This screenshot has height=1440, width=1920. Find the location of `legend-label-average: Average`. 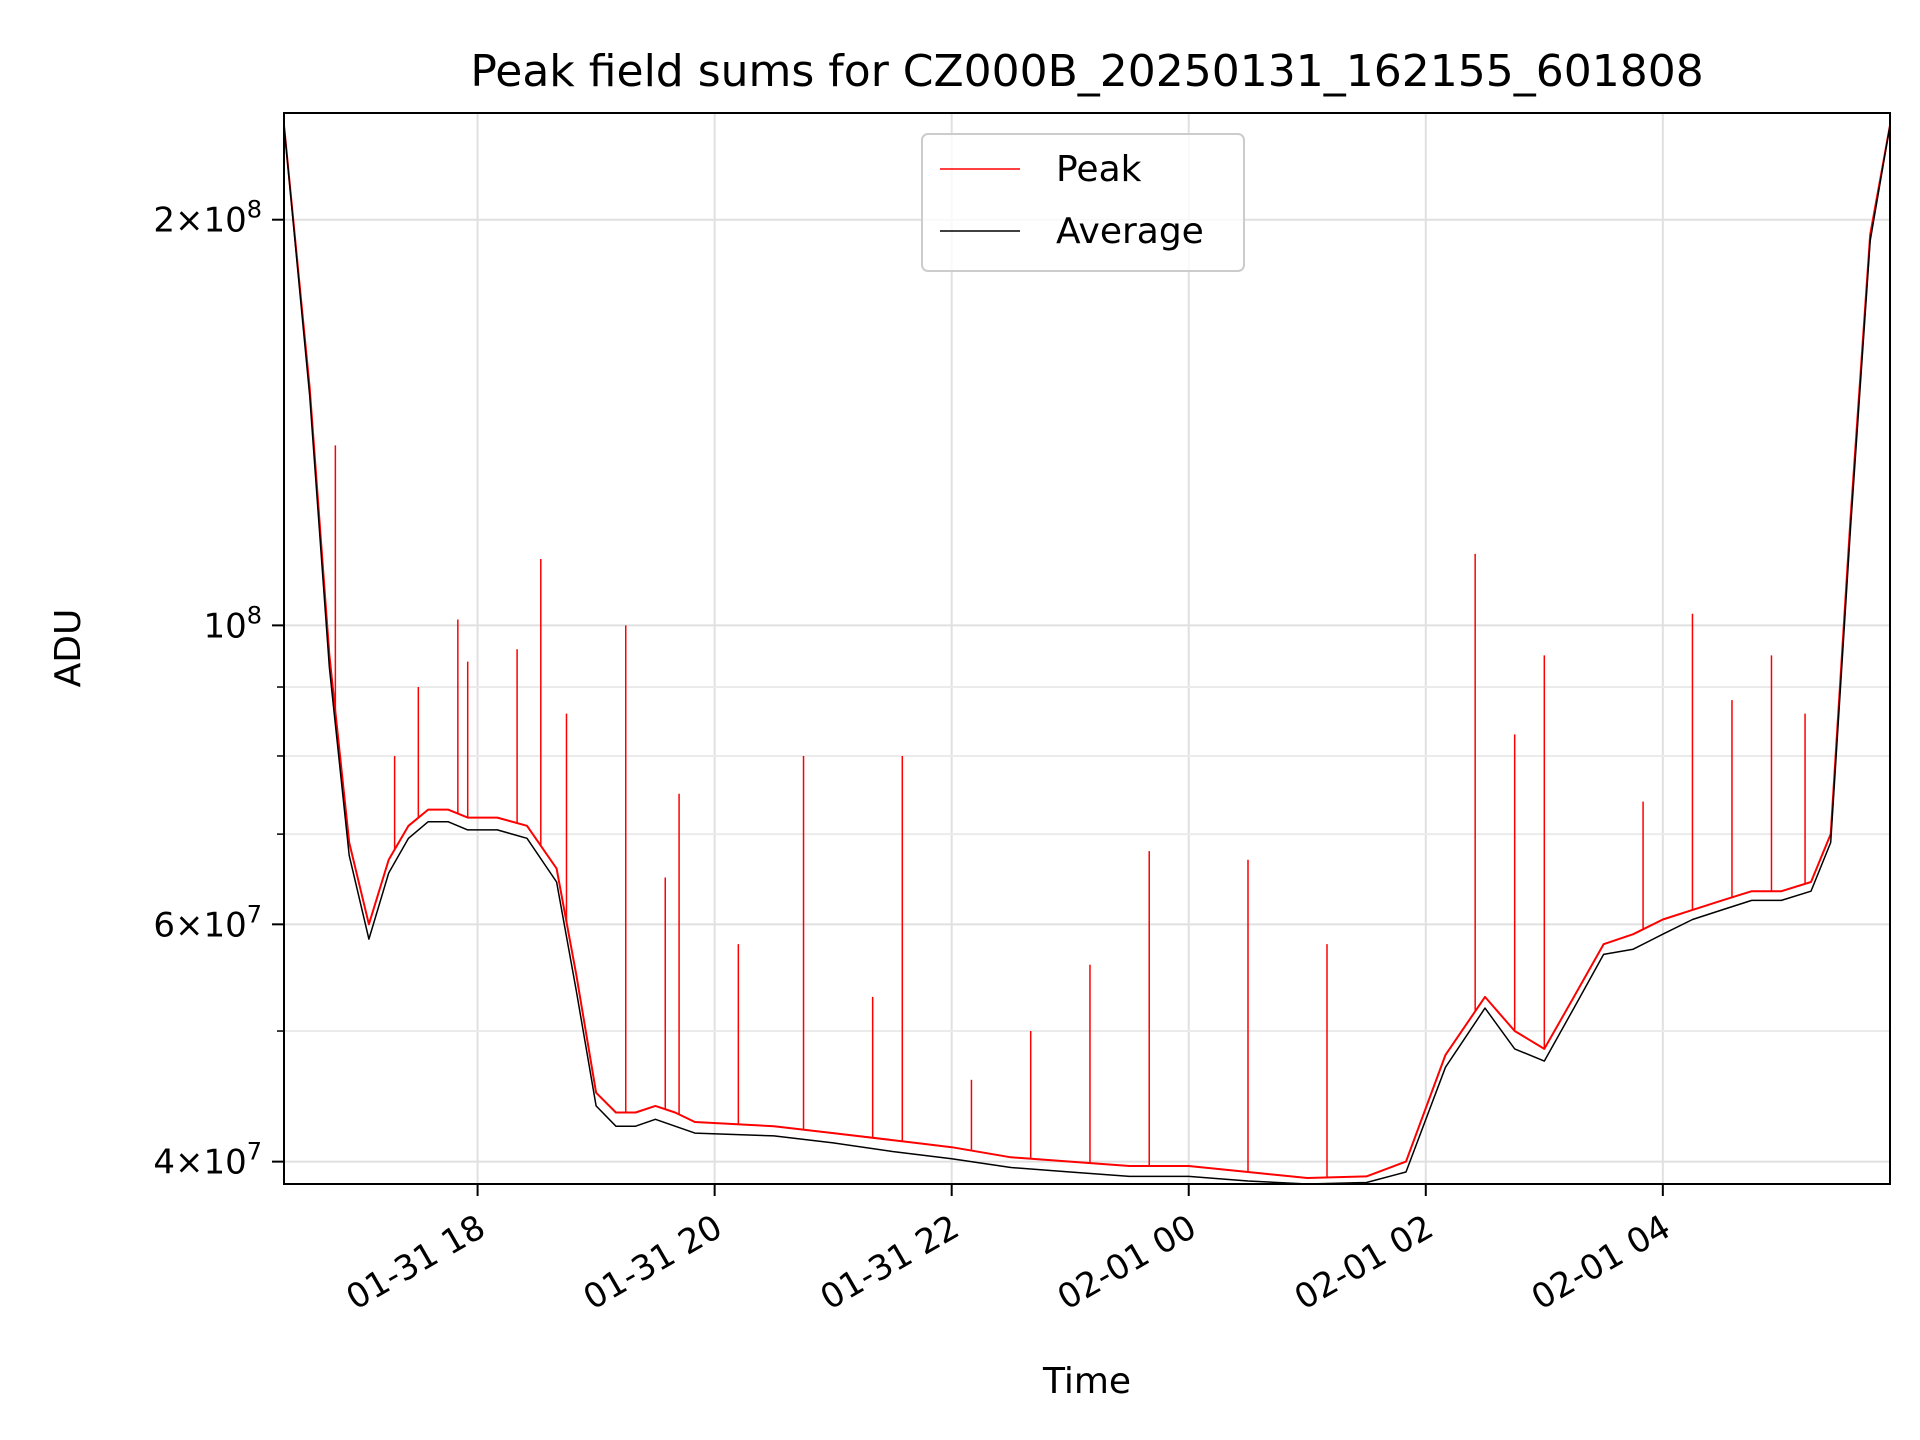

legend-label-average: Average is located at coordinates (1130, 231).